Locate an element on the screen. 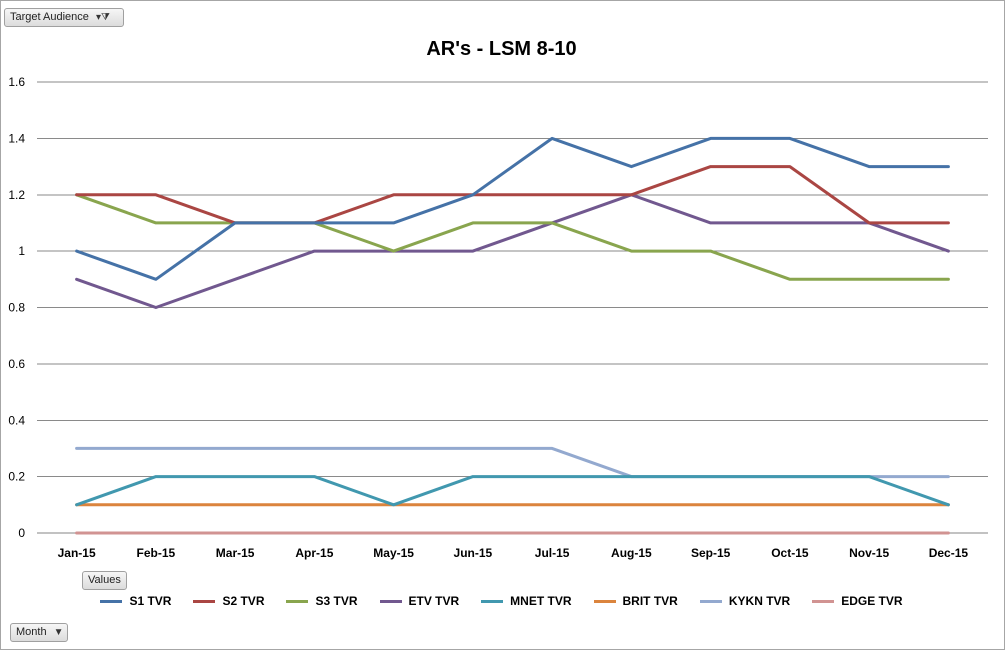  values-button-label: Values is located at coordinates (104, 580).